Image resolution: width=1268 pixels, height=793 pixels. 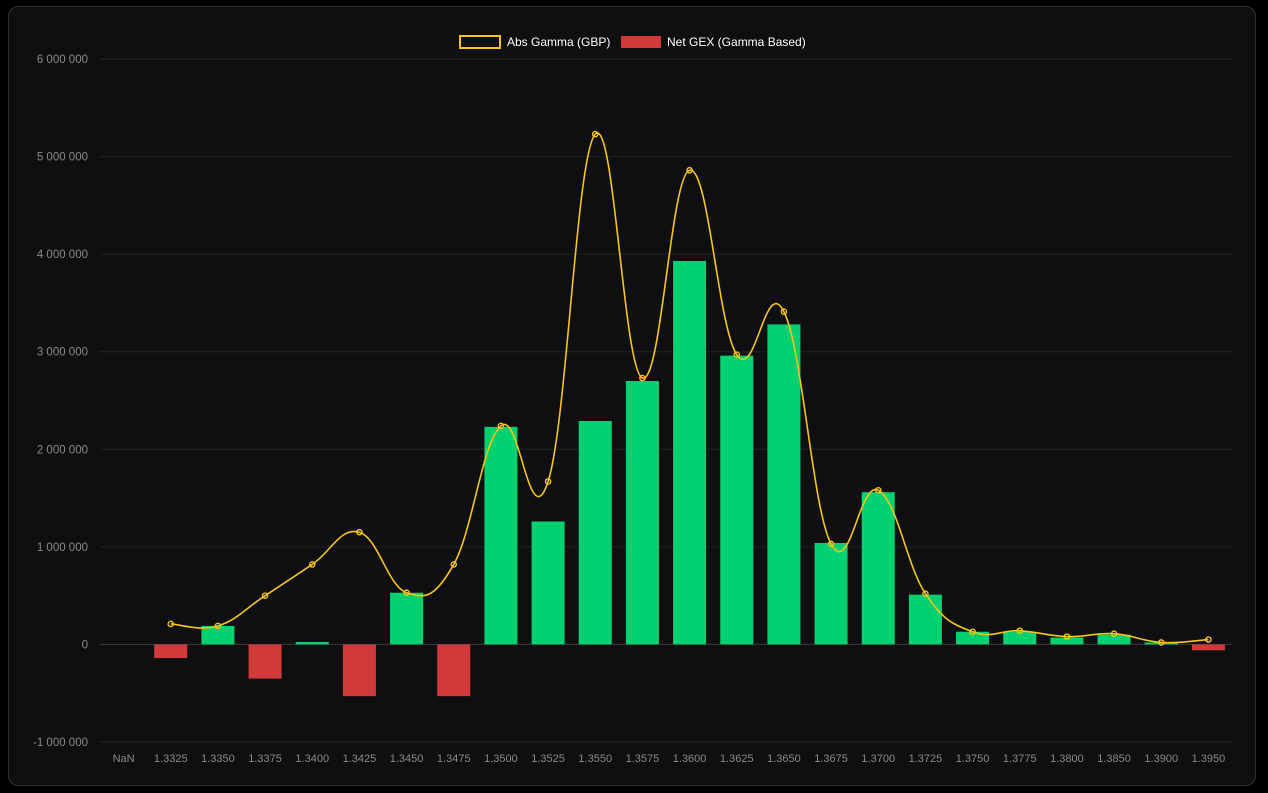 What do you see at coordinates (878, 759) in the screenshot?
I see `x-tick-label: 1.3700` at bounding box center [878, 759].